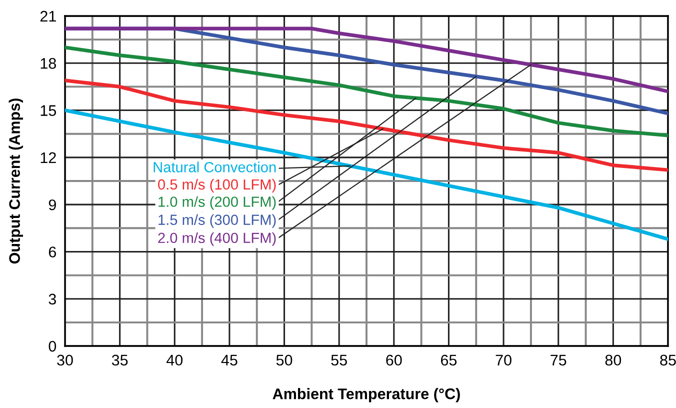  I want to click on x-tick-label: 50, so click(284, 360).